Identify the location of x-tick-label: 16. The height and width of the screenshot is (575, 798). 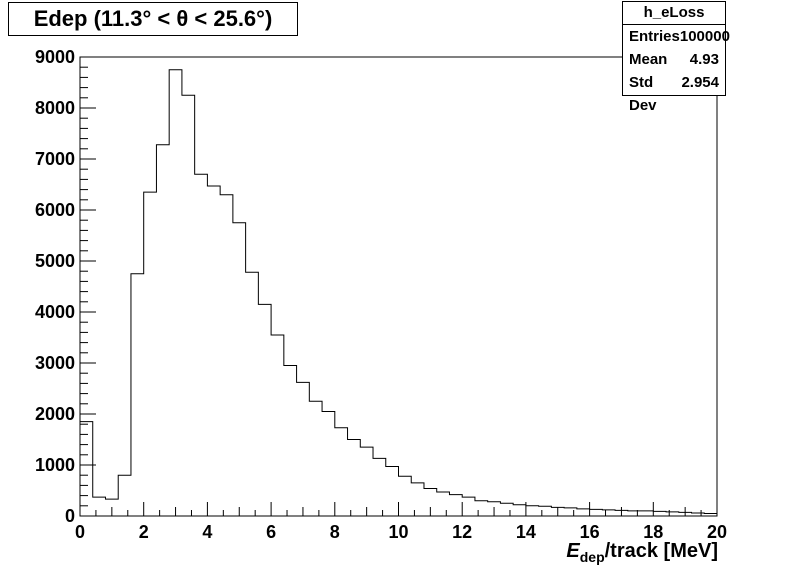
(590, 532).